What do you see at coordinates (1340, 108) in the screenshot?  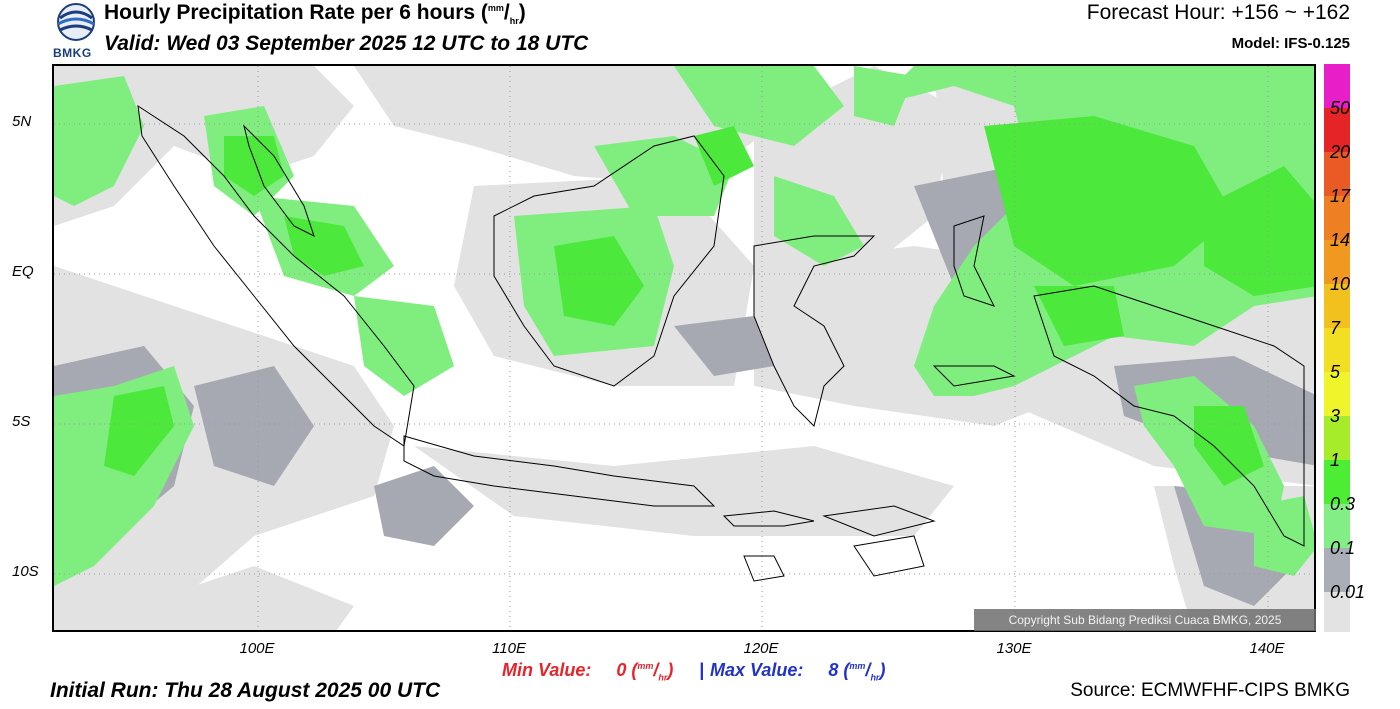 I see `legend-label: 50` at bounding box center [1340, 108].